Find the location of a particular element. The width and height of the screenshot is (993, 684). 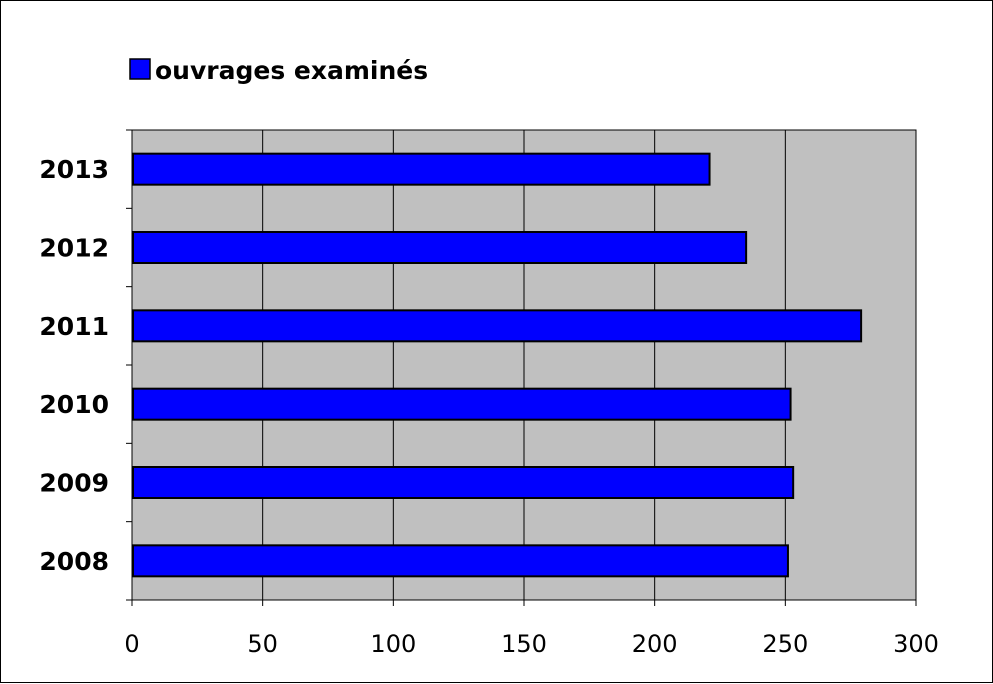

bar-2012 is located at coordinates (440, 247).